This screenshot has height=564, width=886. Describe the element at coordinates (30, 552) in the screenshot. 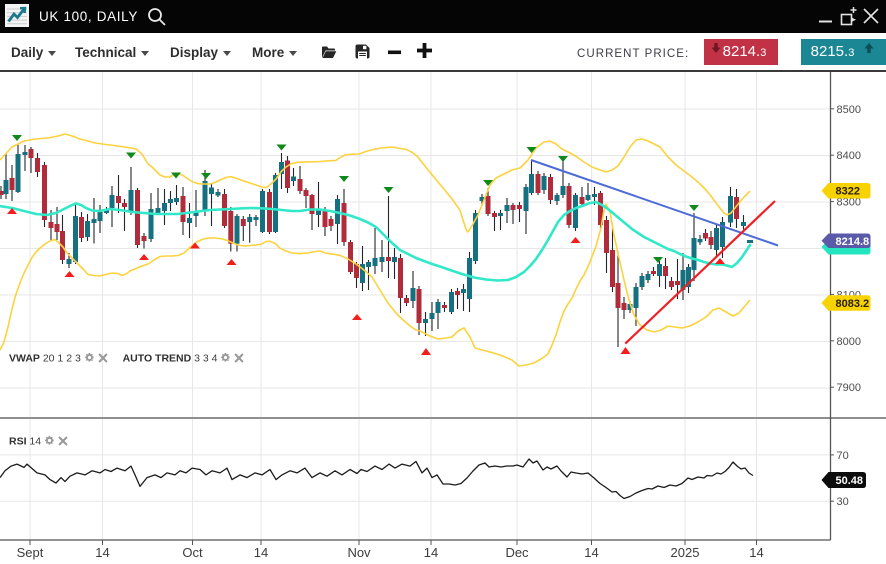

I see `svg-text: Sept` at that location.